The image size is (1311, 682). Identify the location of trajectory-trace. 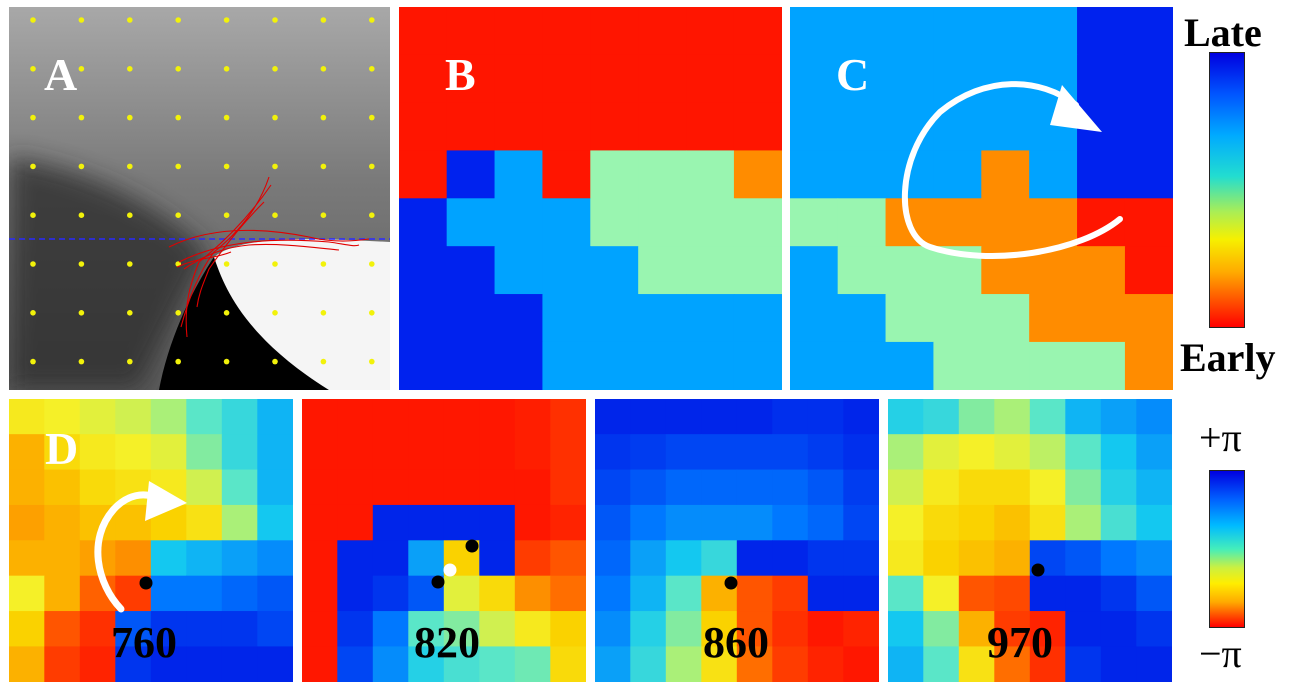
(228, 261).